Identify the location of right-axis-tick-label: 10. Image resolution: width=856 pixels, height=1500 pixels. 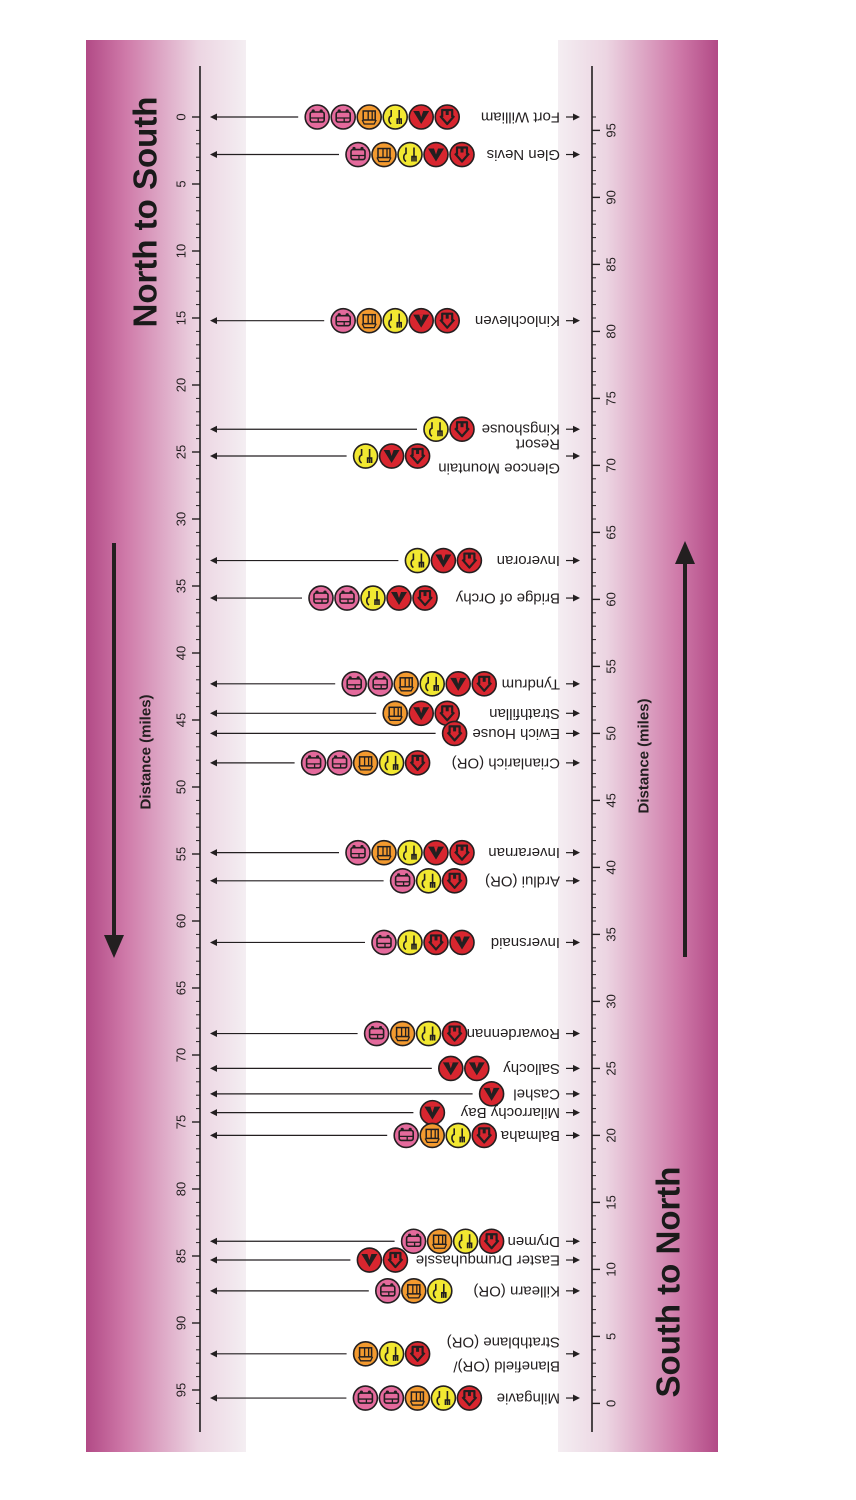
(611, 1269).